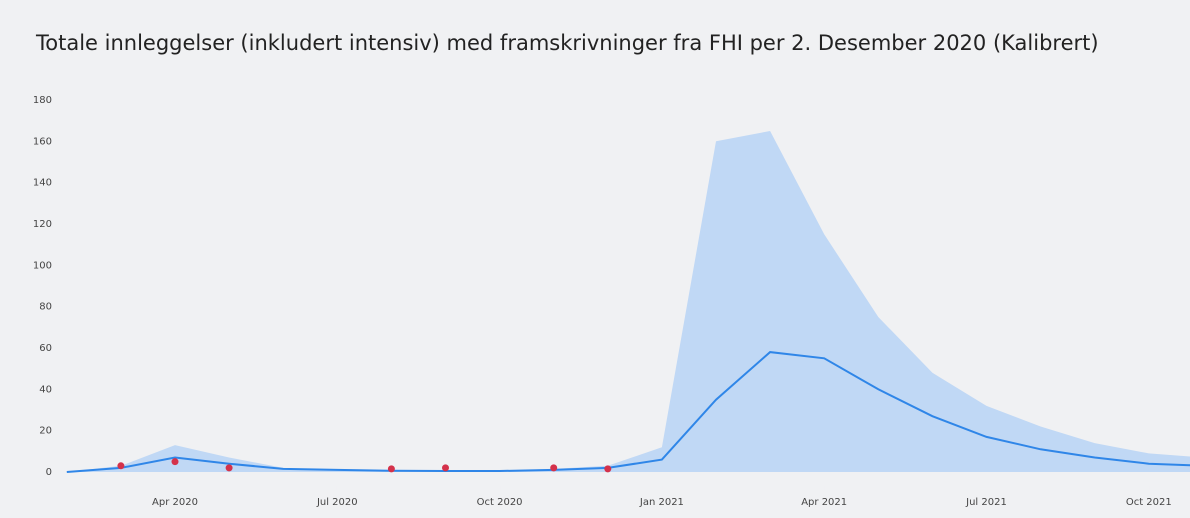 The width and height of the screenshot is (1190, 518). Describe the element at coordinates (42, 183) in the screenshot. I see `y-tick-label: 140` at that location.